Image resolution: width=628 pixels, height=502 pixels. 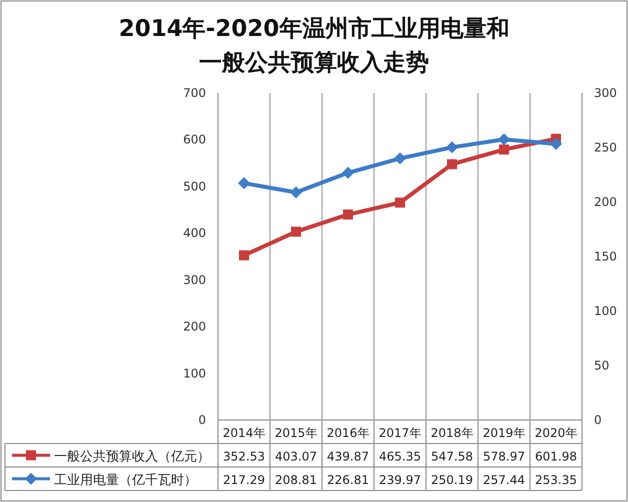 What do you see at coordinates (194, 373) in the screenshot?
I see `y-tick-label: 100` at bounding box center [194, 373].